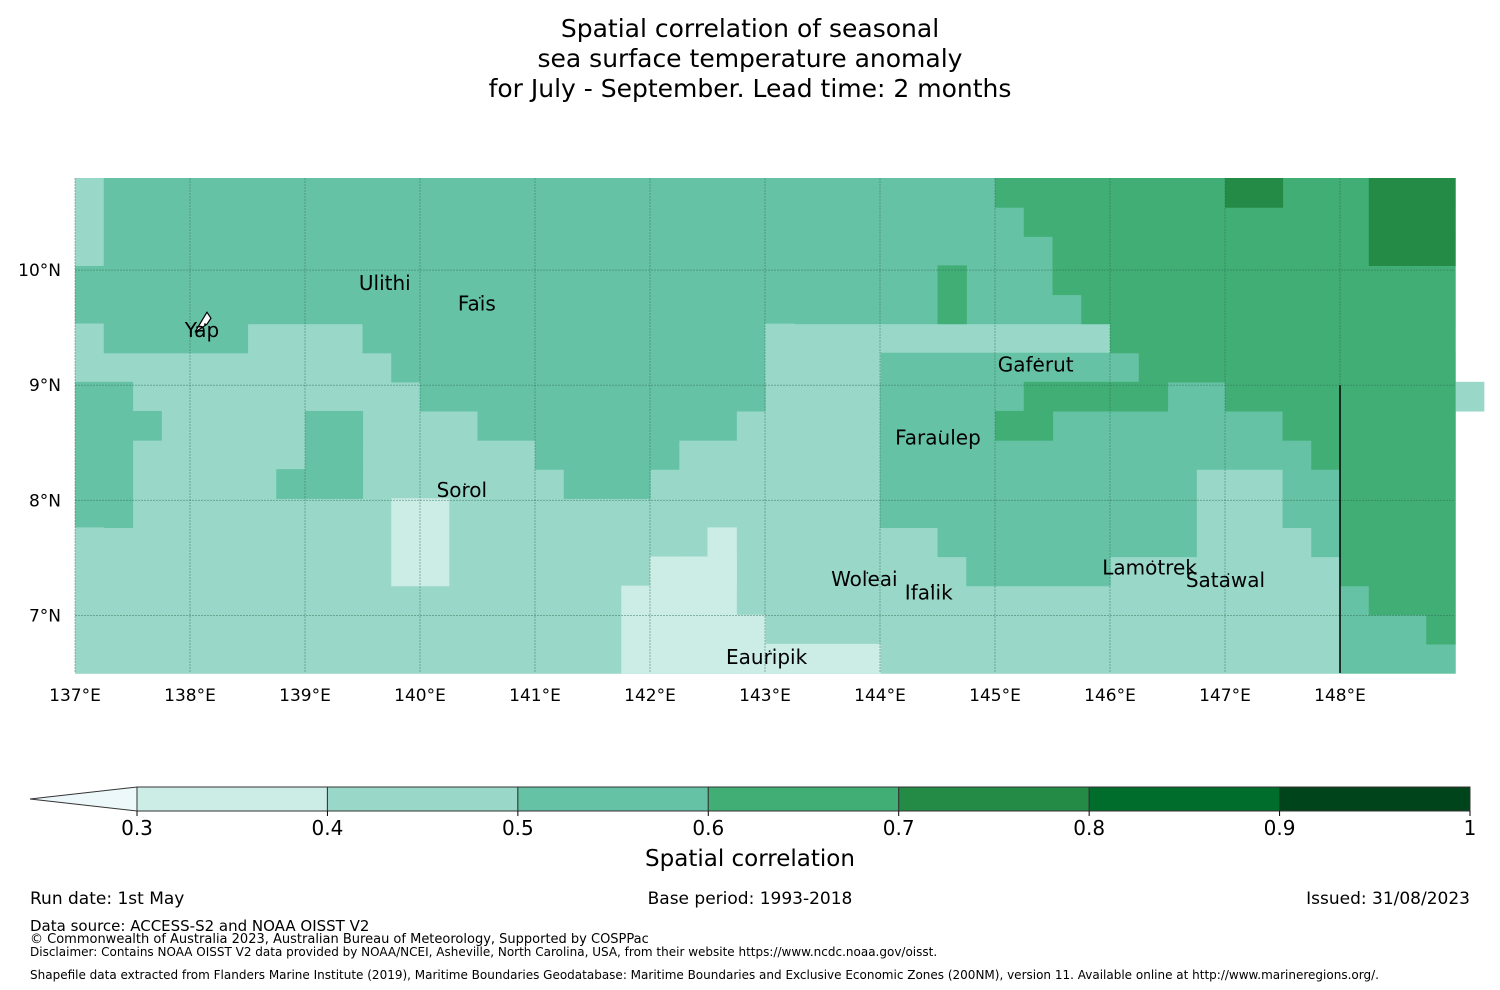 The width and height of the screenshot is (1500, 990). What do you see at coordinates (1470, 828) in the screenshot?
I see `colorbar-tick-label: 1` at bounding box center [1470, 828].